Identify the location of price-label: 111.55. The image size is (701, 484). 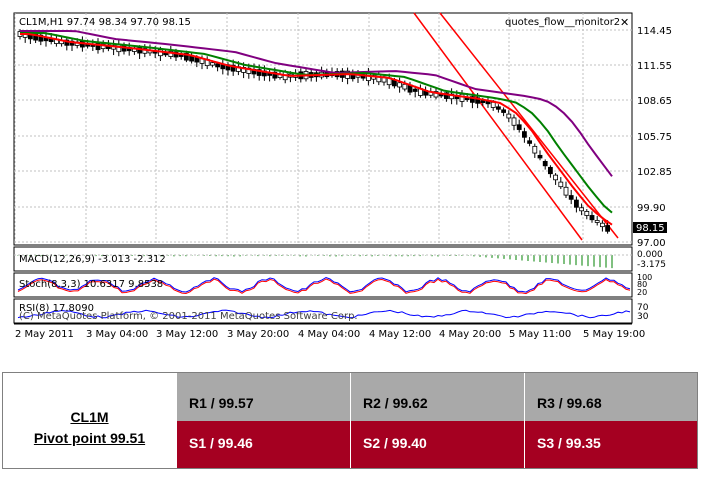
(654, 66).